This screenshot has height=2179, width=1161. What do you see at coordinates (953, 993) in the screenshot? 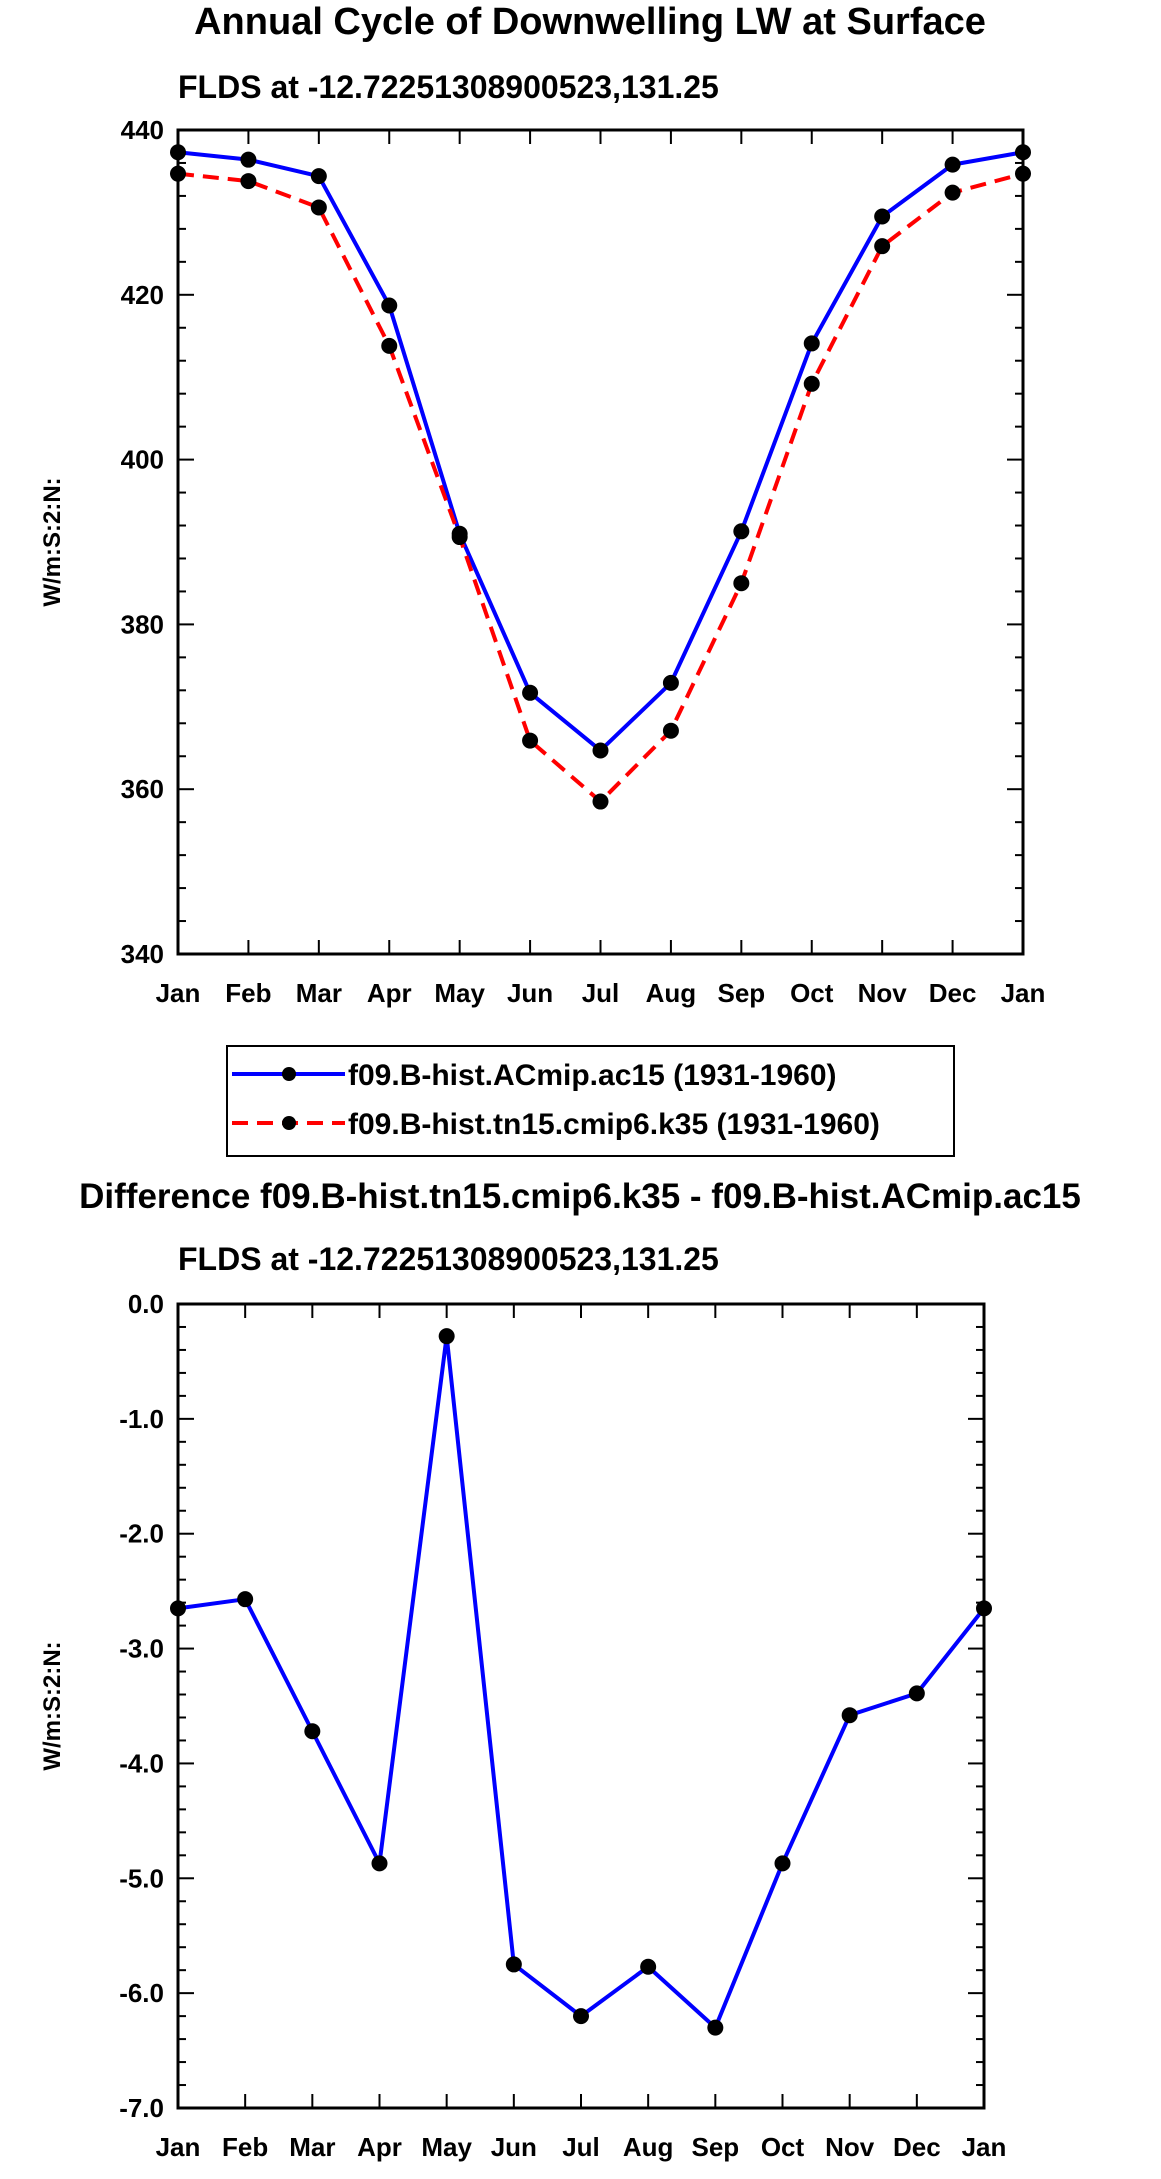
I see `chart1-xtick-label: Dec` at bounding box center [953, 993].